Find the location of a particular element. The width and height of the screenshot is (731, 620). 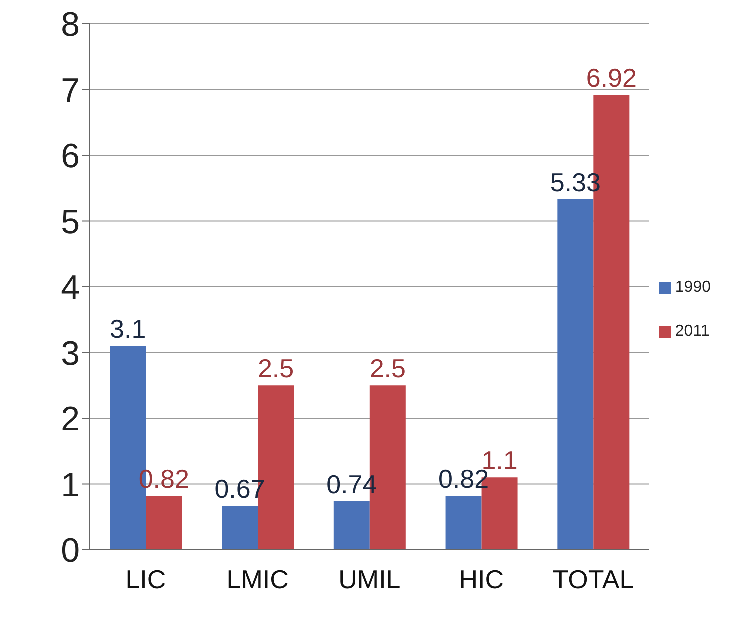

data-label: 3.1 is located at coordinates (128, 329).